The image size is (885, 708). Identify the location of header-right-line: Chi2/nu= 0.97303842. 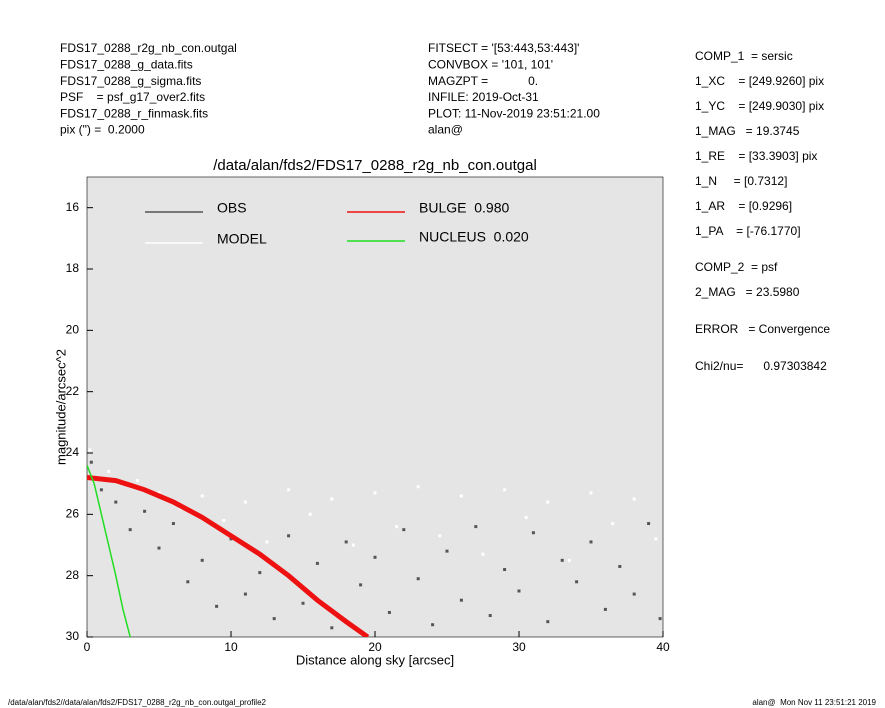
(761, 366).